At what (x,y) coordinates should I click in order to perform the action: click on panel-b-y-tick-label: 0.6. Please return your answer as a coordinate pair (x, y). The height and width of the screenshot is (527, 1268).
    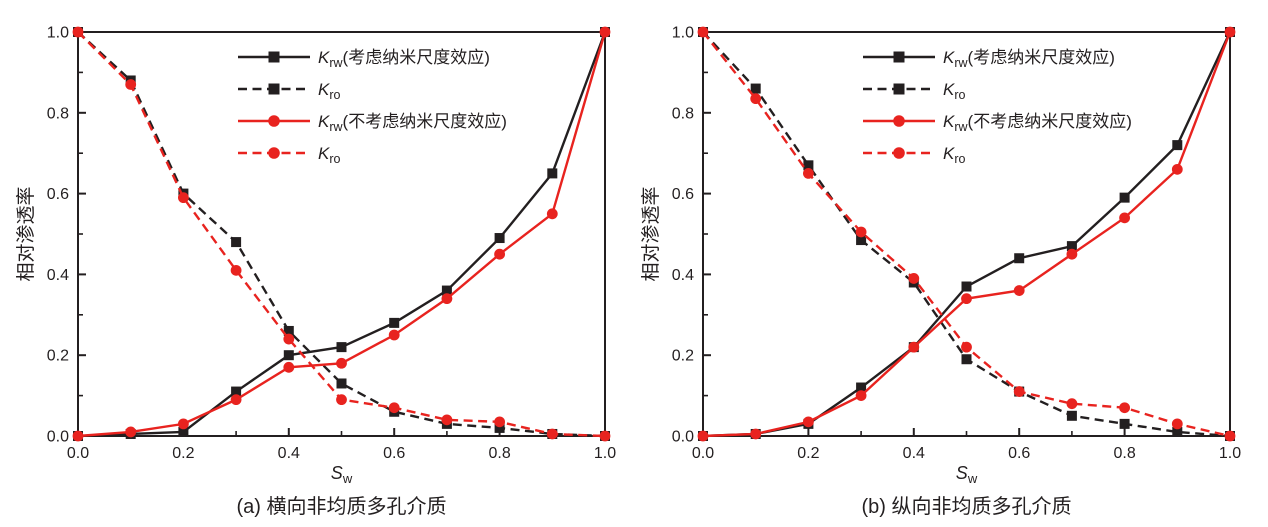
    Looking at the image, I should click on (683, 194).